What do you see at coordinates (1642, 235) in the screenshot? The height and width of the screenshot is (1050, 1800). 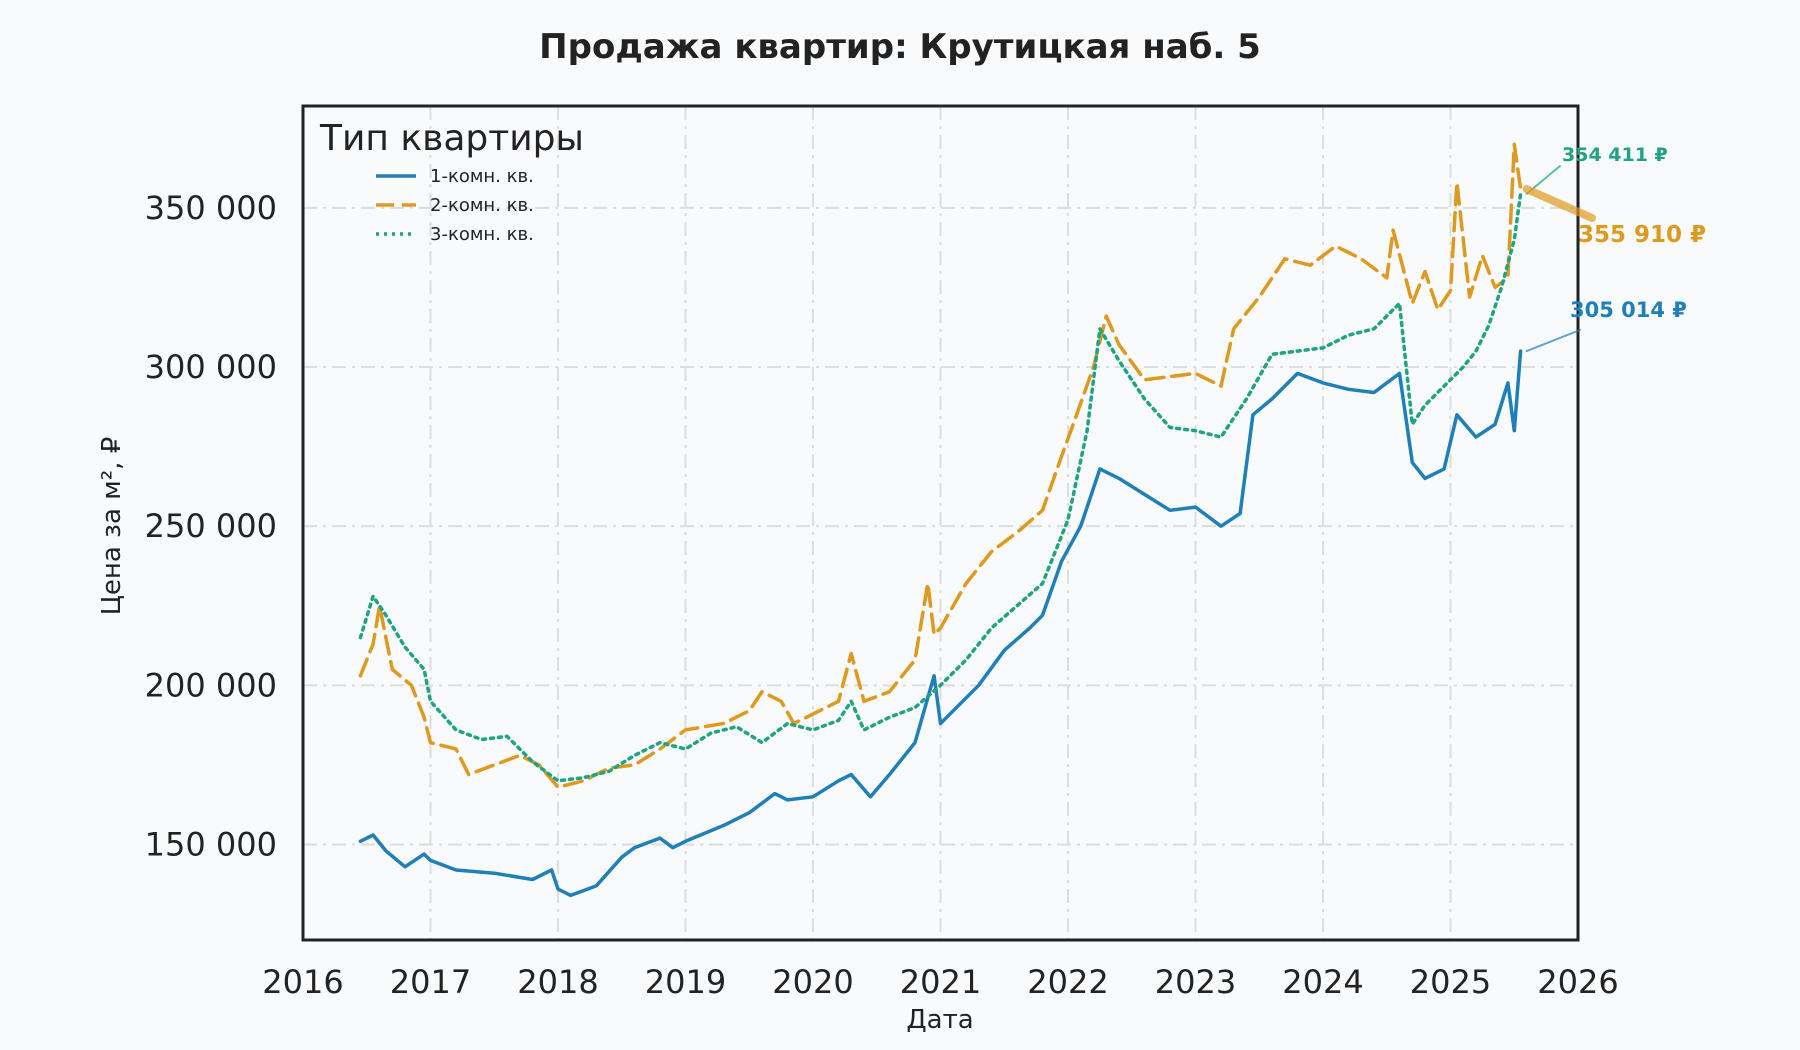 I see `annotation-label: 355 910 ₽` at bounding box center [1642, 235].